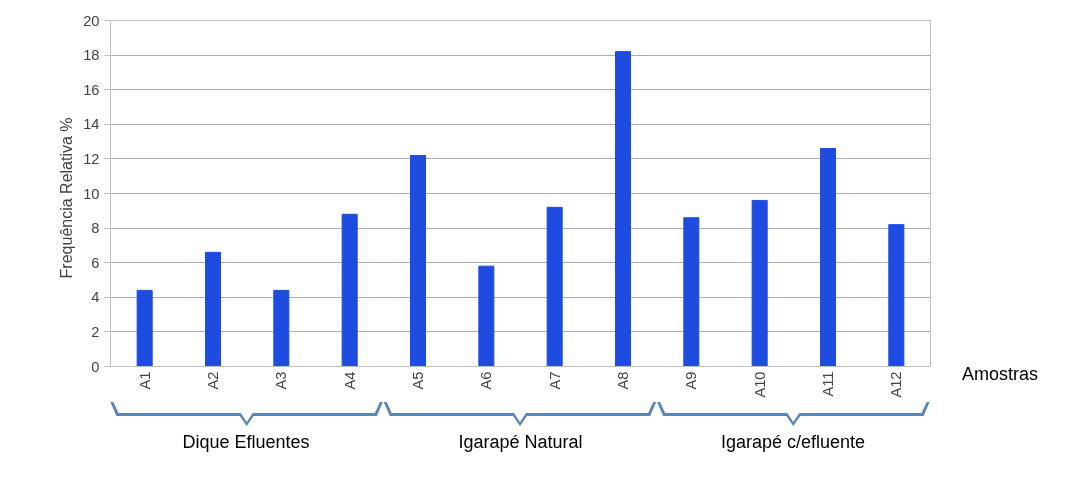 The image size is (1076, 484). I want to click on text: Igarapé c/efluente, so click(793, 442).